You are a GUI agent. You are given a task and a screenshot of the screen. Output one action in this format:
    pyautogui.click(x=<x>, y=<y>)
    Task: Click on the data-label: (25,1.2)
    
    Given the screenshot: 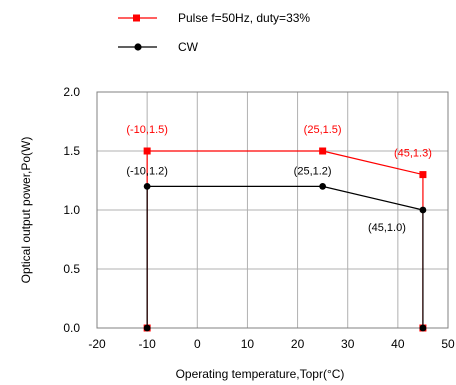 What is the action you would take?
    pyautogui.click(x=313, y=171)
    